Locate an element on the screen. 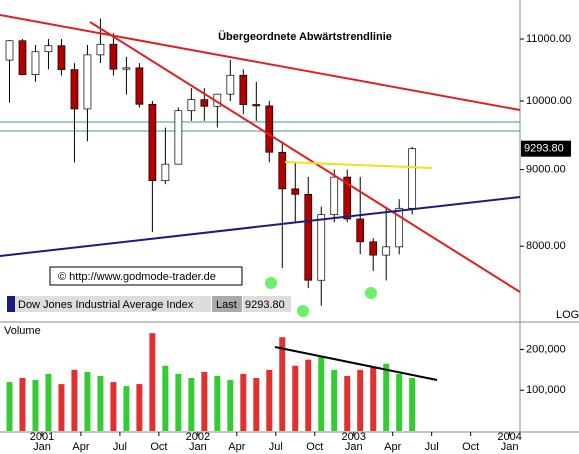 This screenshot has height=454, width=579. legend-title: Dow Jones Industrial Average Index is located at coordinates (106, 305).